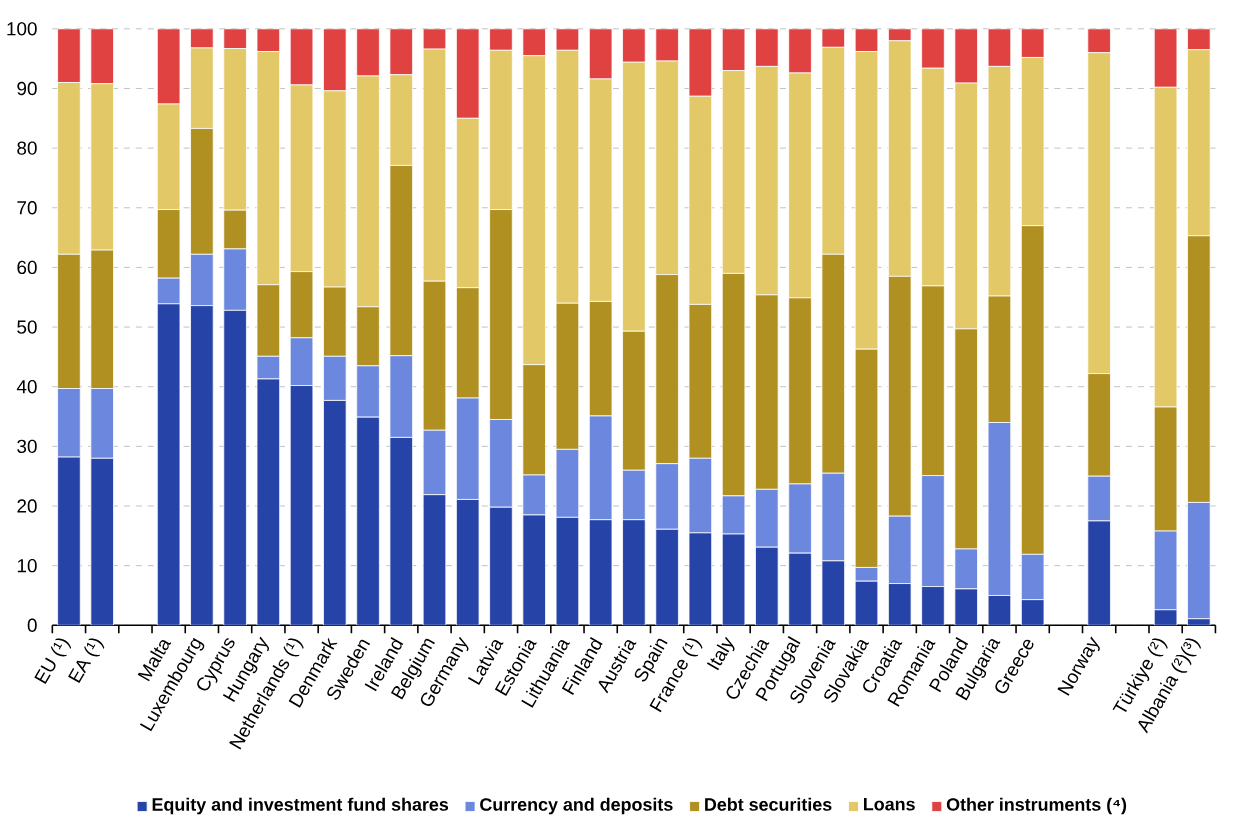 This screenshot has height=821, width=1240. I want to click on y-tick-label: 10, so click(27, 565).